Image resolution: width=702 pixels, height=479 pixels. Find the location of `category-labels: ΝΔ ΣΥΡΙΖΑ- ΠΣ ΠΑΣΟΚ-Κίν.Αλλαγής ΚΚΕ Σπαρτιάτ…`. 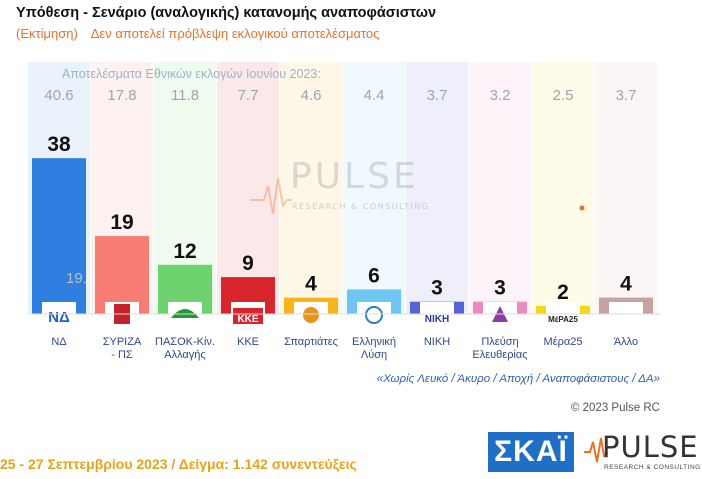

category-labels: ΝΔ ΣΥΡΙΖΑ- ΠΣ ΠΑΣΟΚ-Κίν.Αλλαγής ΚΚΕ Σπαρτιάτ… is located at coordinates (344, 348).